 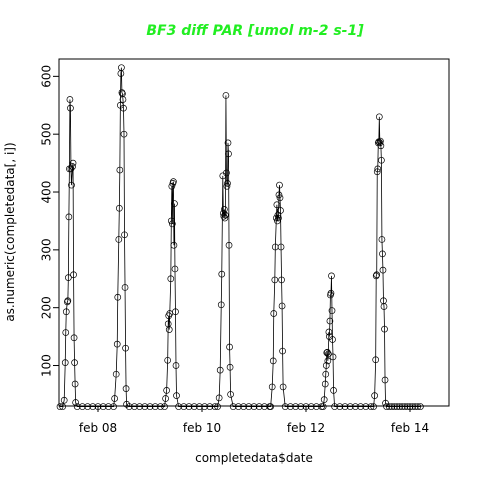 I want to click on x-axis-label: completedata$date, so click(x=254, y=458).